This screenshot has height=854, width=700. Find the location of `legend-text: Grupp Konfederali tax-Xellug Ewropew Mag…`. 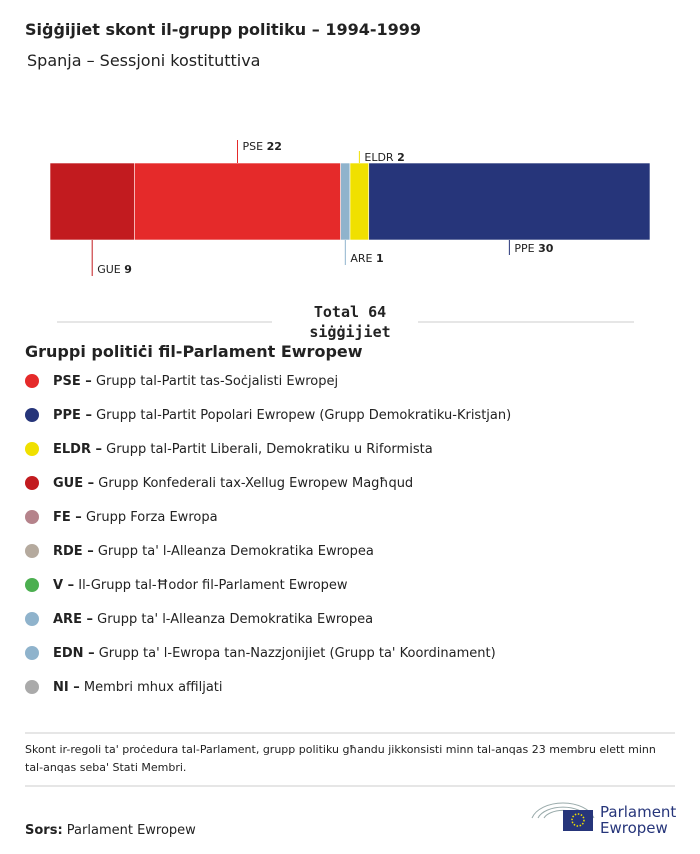

legend-text: Grupp Konfederali tax-Xellug Ewropew Mag… is located at coordinates (255, 483).